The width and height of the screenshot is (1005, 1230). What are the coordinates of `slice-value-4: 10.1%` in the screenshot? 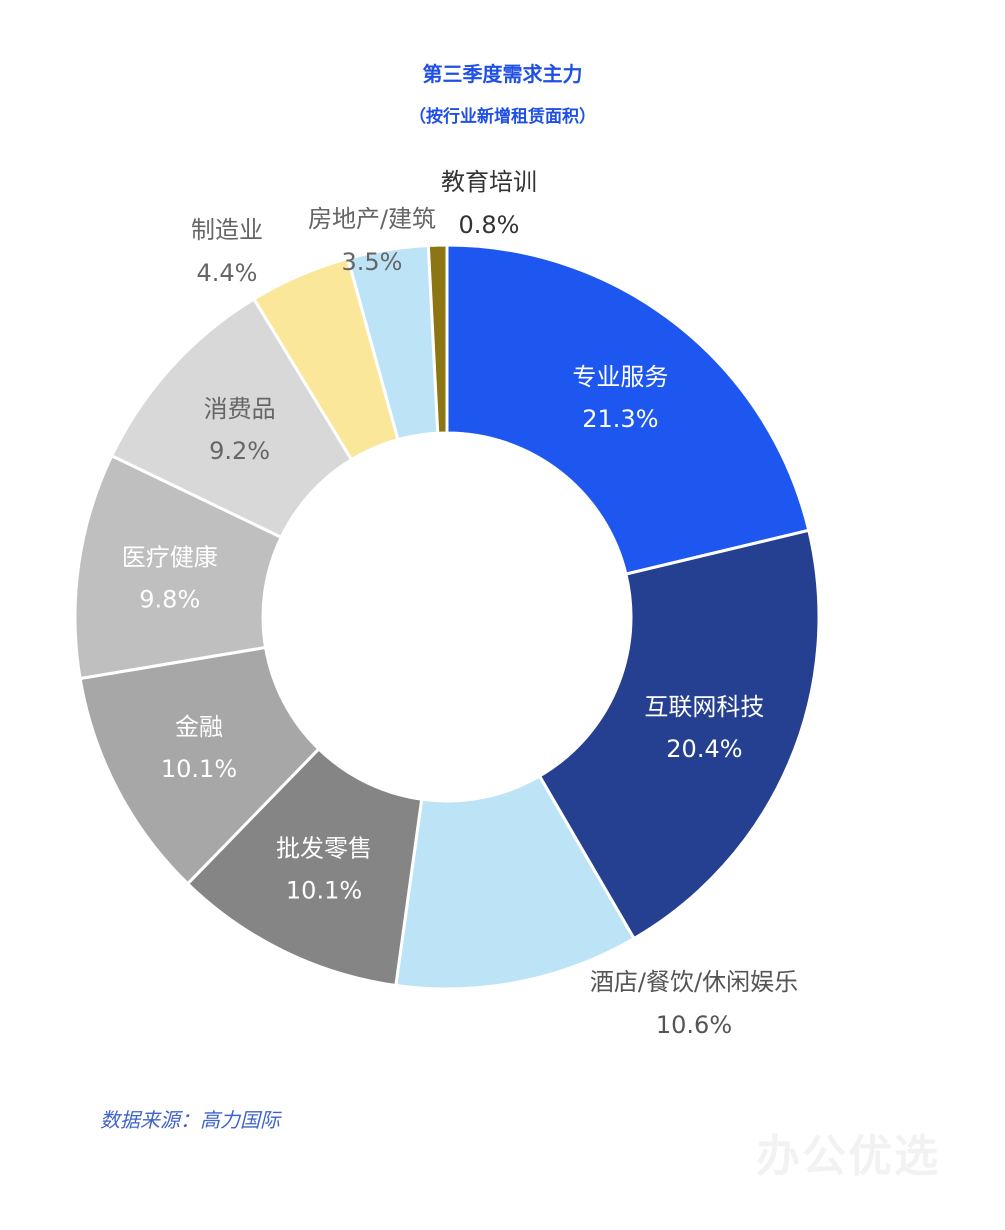 It's located at (324, 891).